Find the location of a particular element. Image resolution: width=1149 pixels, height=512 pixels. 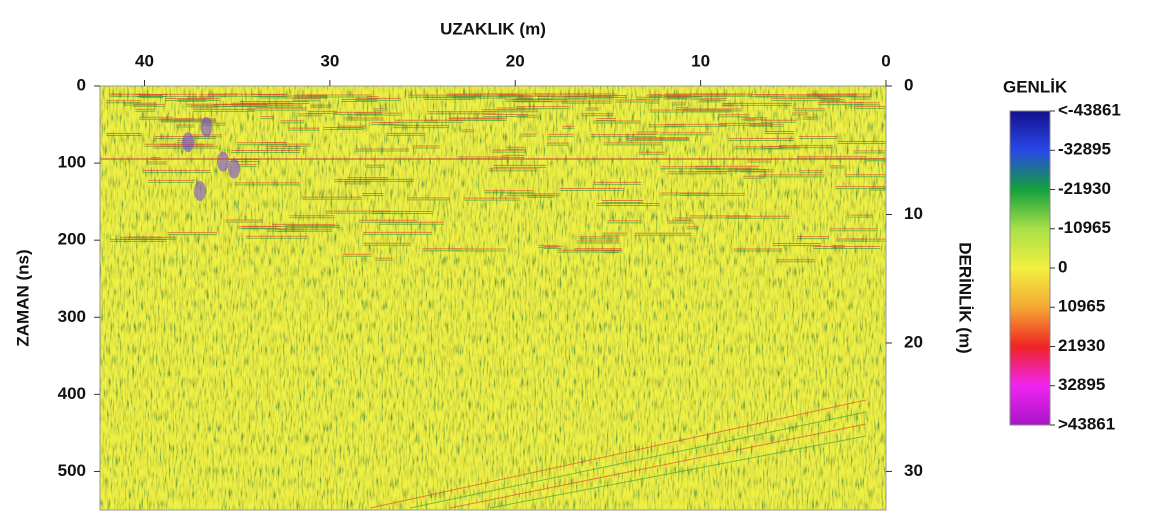

colorbar-tick-label: 0 is located at coordinates (1062, 266).